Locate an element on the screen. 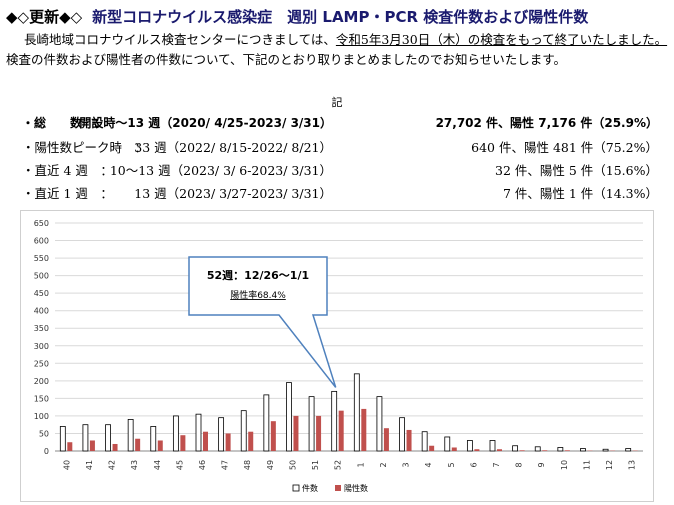  y-tick-label: 50 is located at coordinates (44, 433).